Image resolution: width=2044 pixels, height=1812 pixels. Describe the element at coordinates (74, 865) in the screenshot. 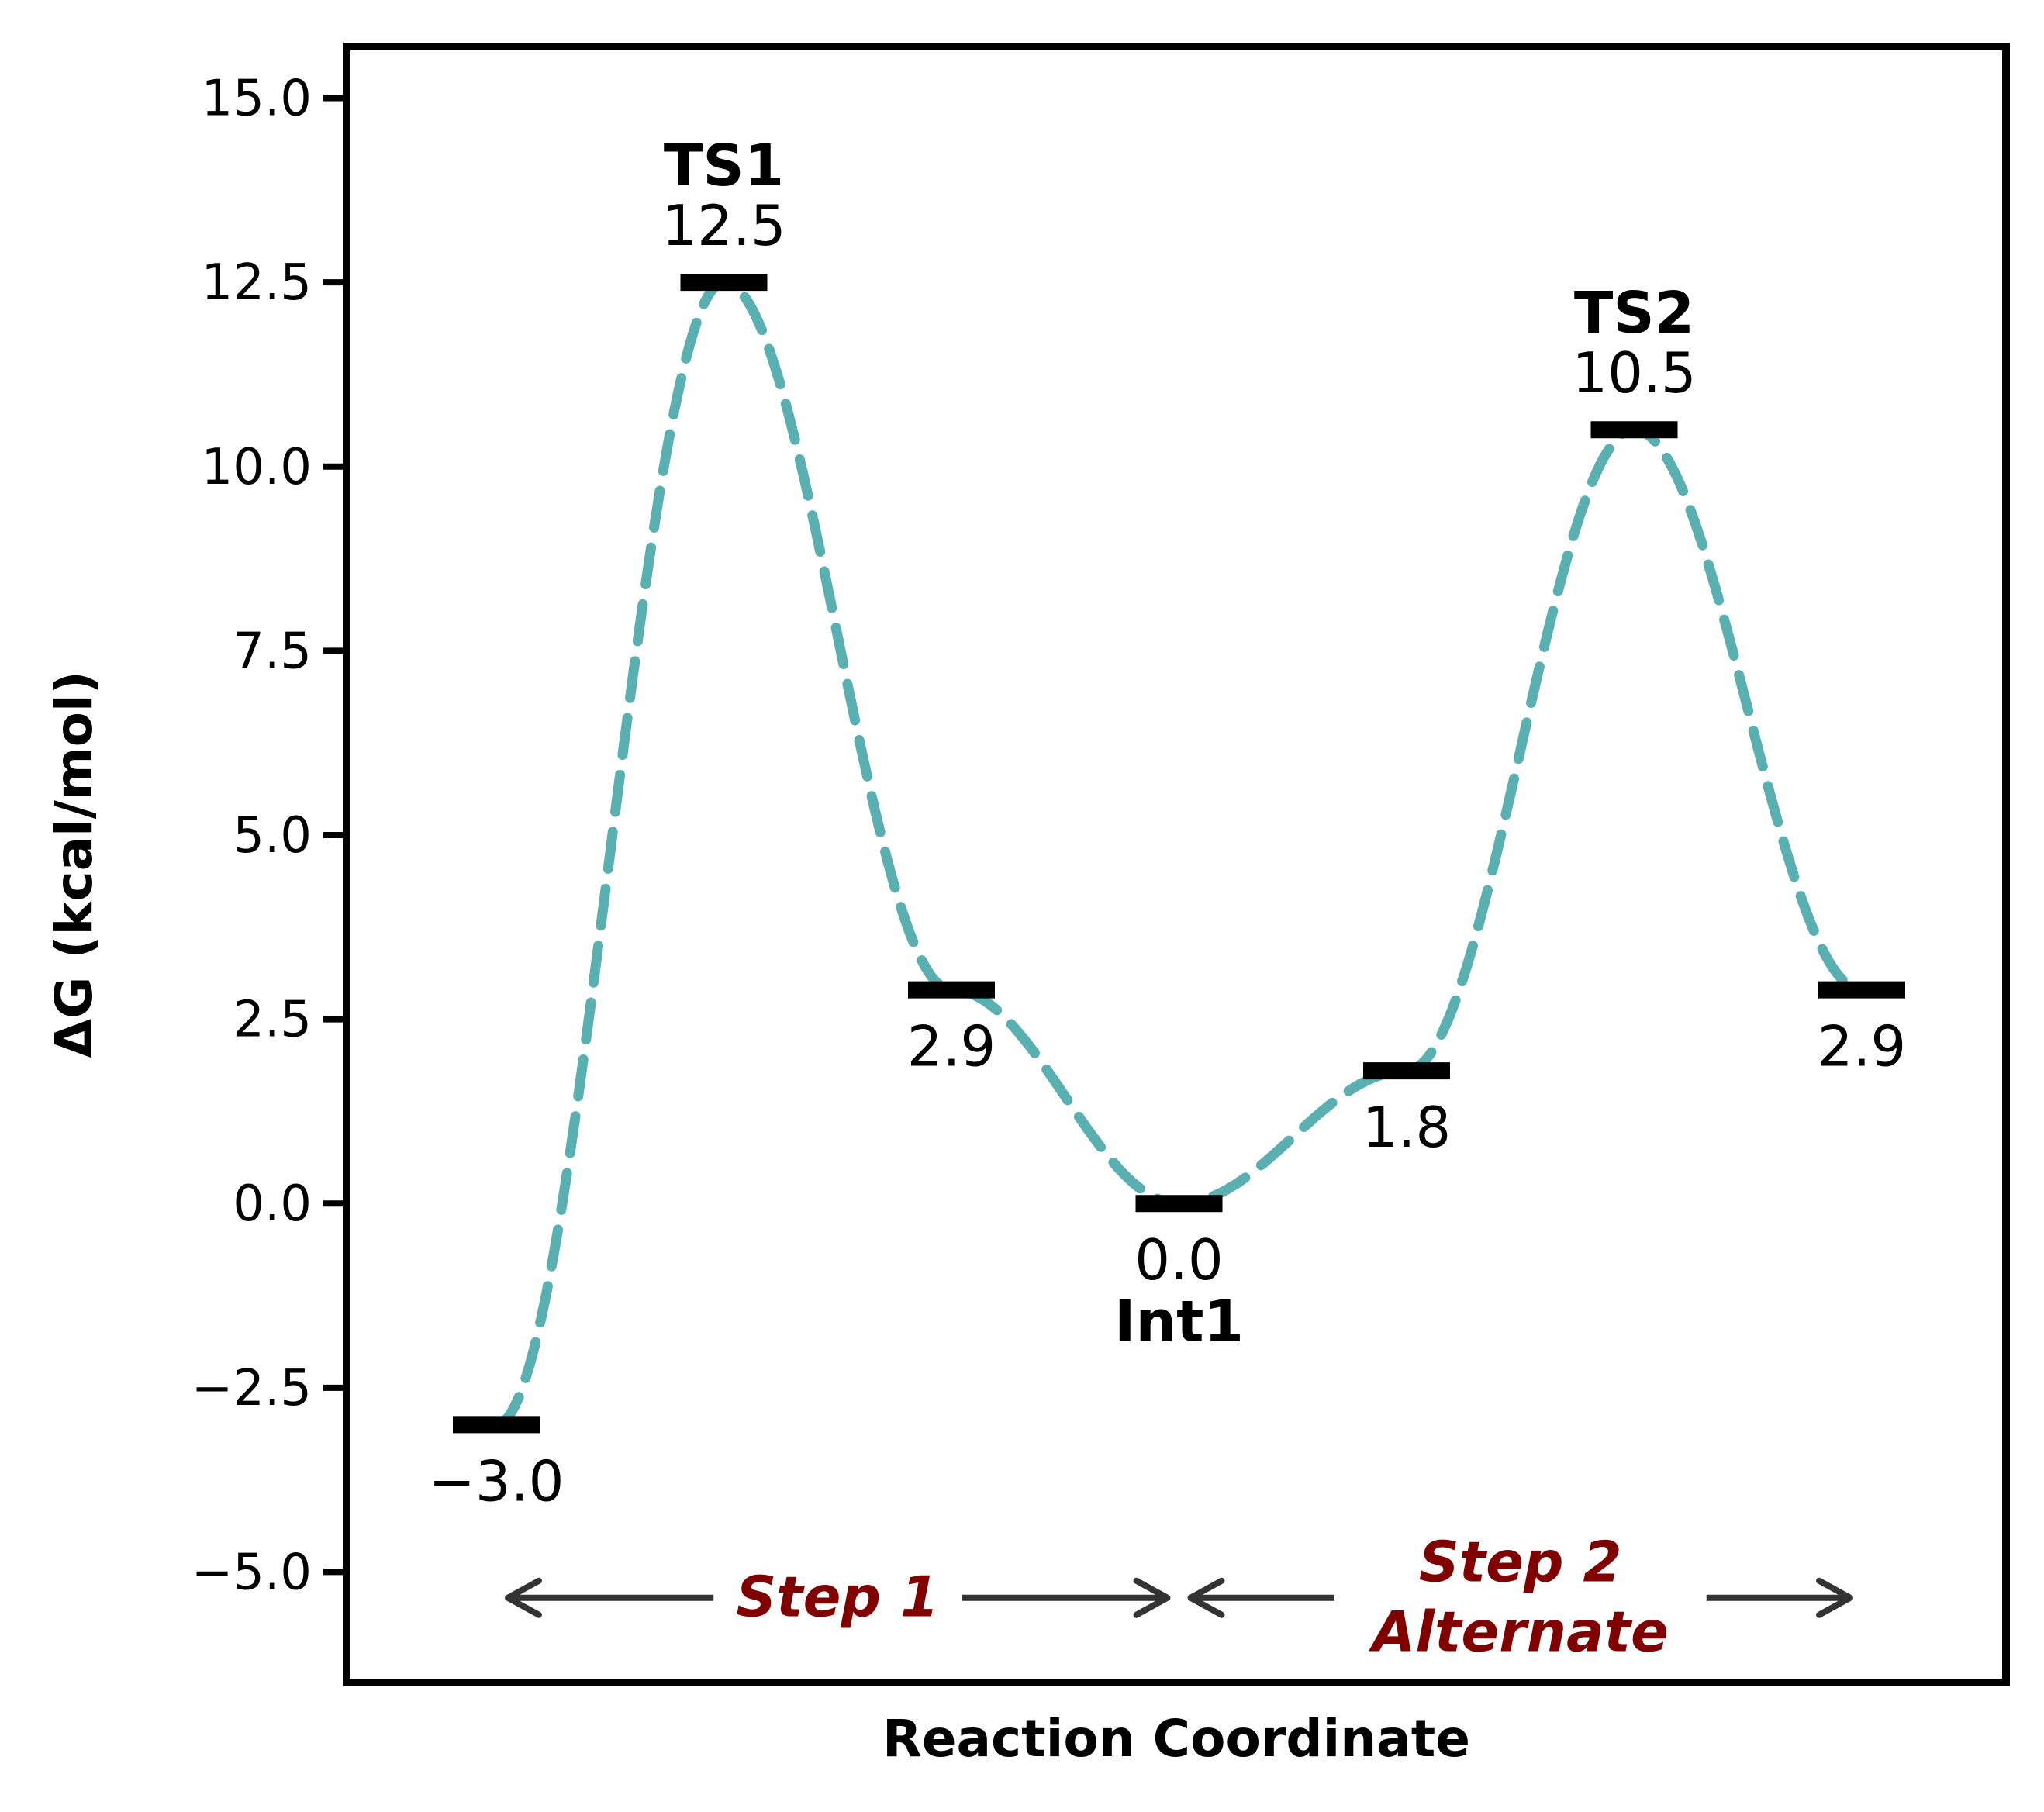

I see `y-axis-title: ΔG (kcal/mol)` at that location.